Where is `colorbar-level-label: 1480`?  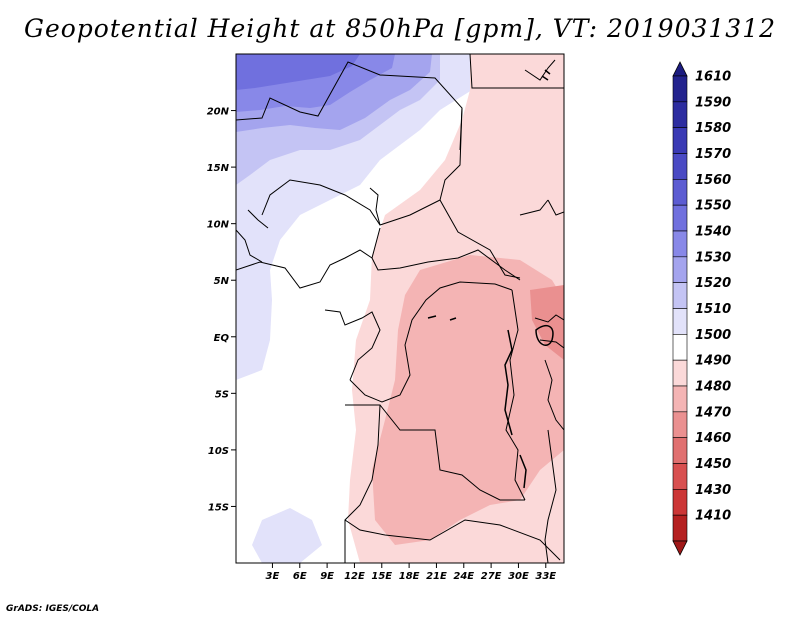
colorbar-level-label: 1480 is located at coordinates (713, 387).